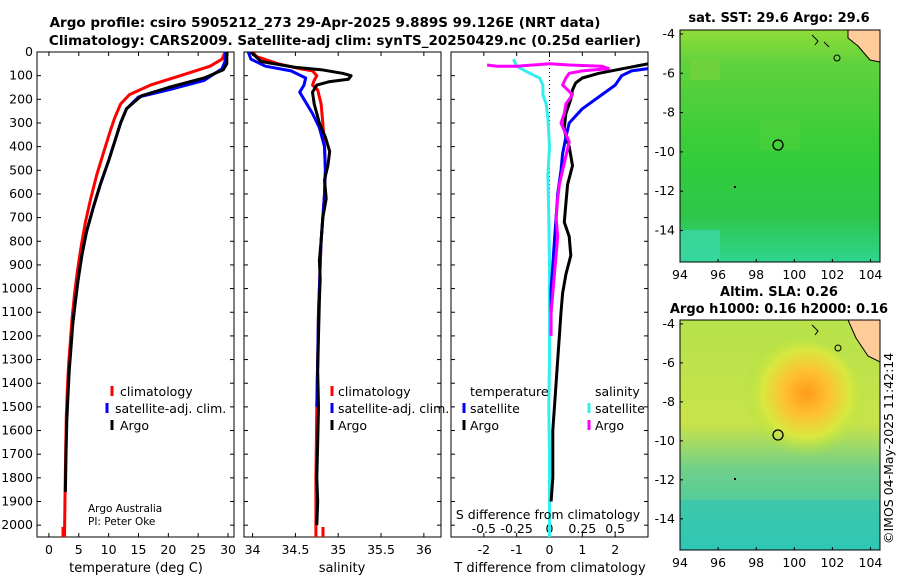 The image size is (900, 580). I want to click on depth-tick-label: 2000, so click(17, 524).